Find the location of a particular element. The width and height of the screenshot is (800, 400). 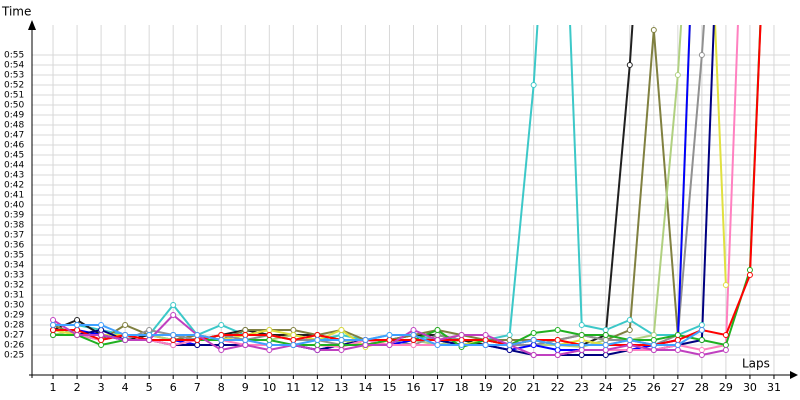

y-tick-label: 0:25 is located at coordinates (14, 356).